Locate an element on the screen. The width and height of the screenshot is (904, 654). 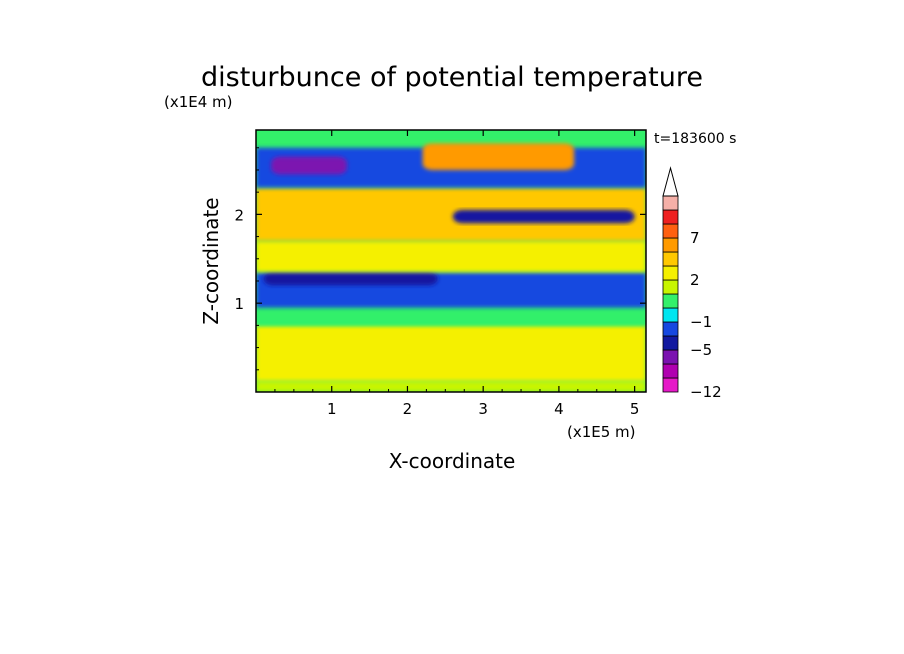
x-tick-label: 1 is located at coordinates (332, 409).